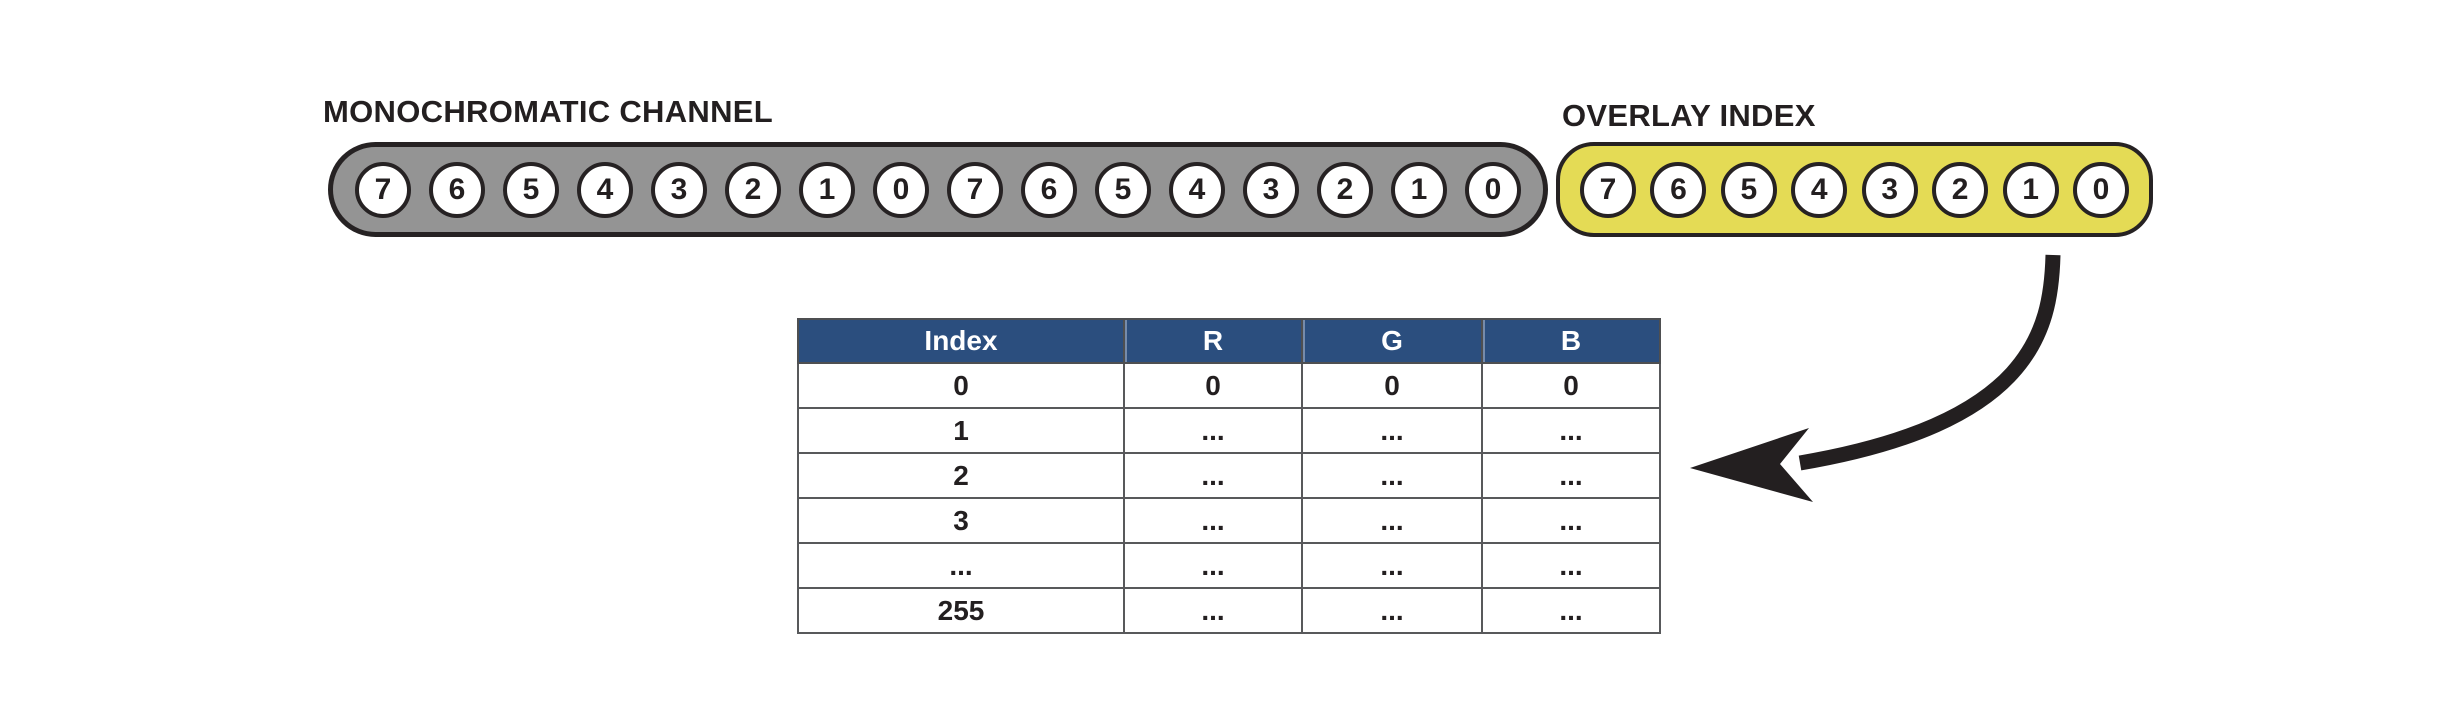  I want to click on table-row: 0 0 0 0, so click(1229, 385).